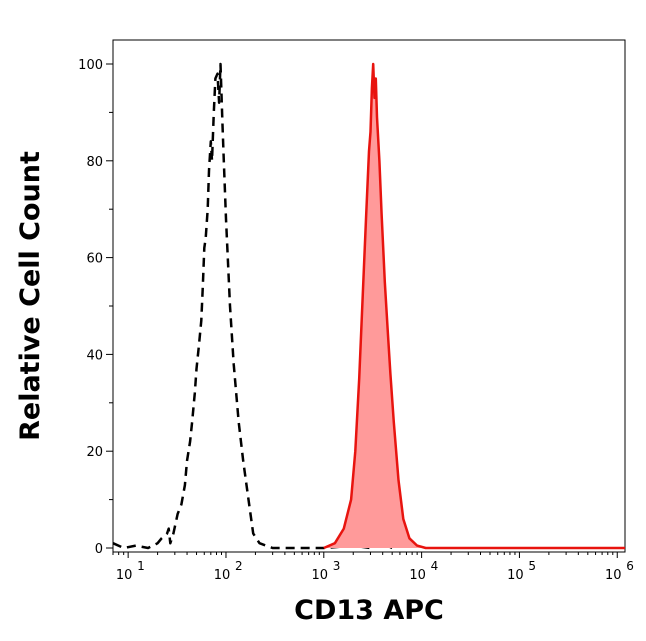  What do you see at coordinates (141, 566) in the screenshot?
I see `x-tick-exponent: 1` at bounding box center [141, 566].